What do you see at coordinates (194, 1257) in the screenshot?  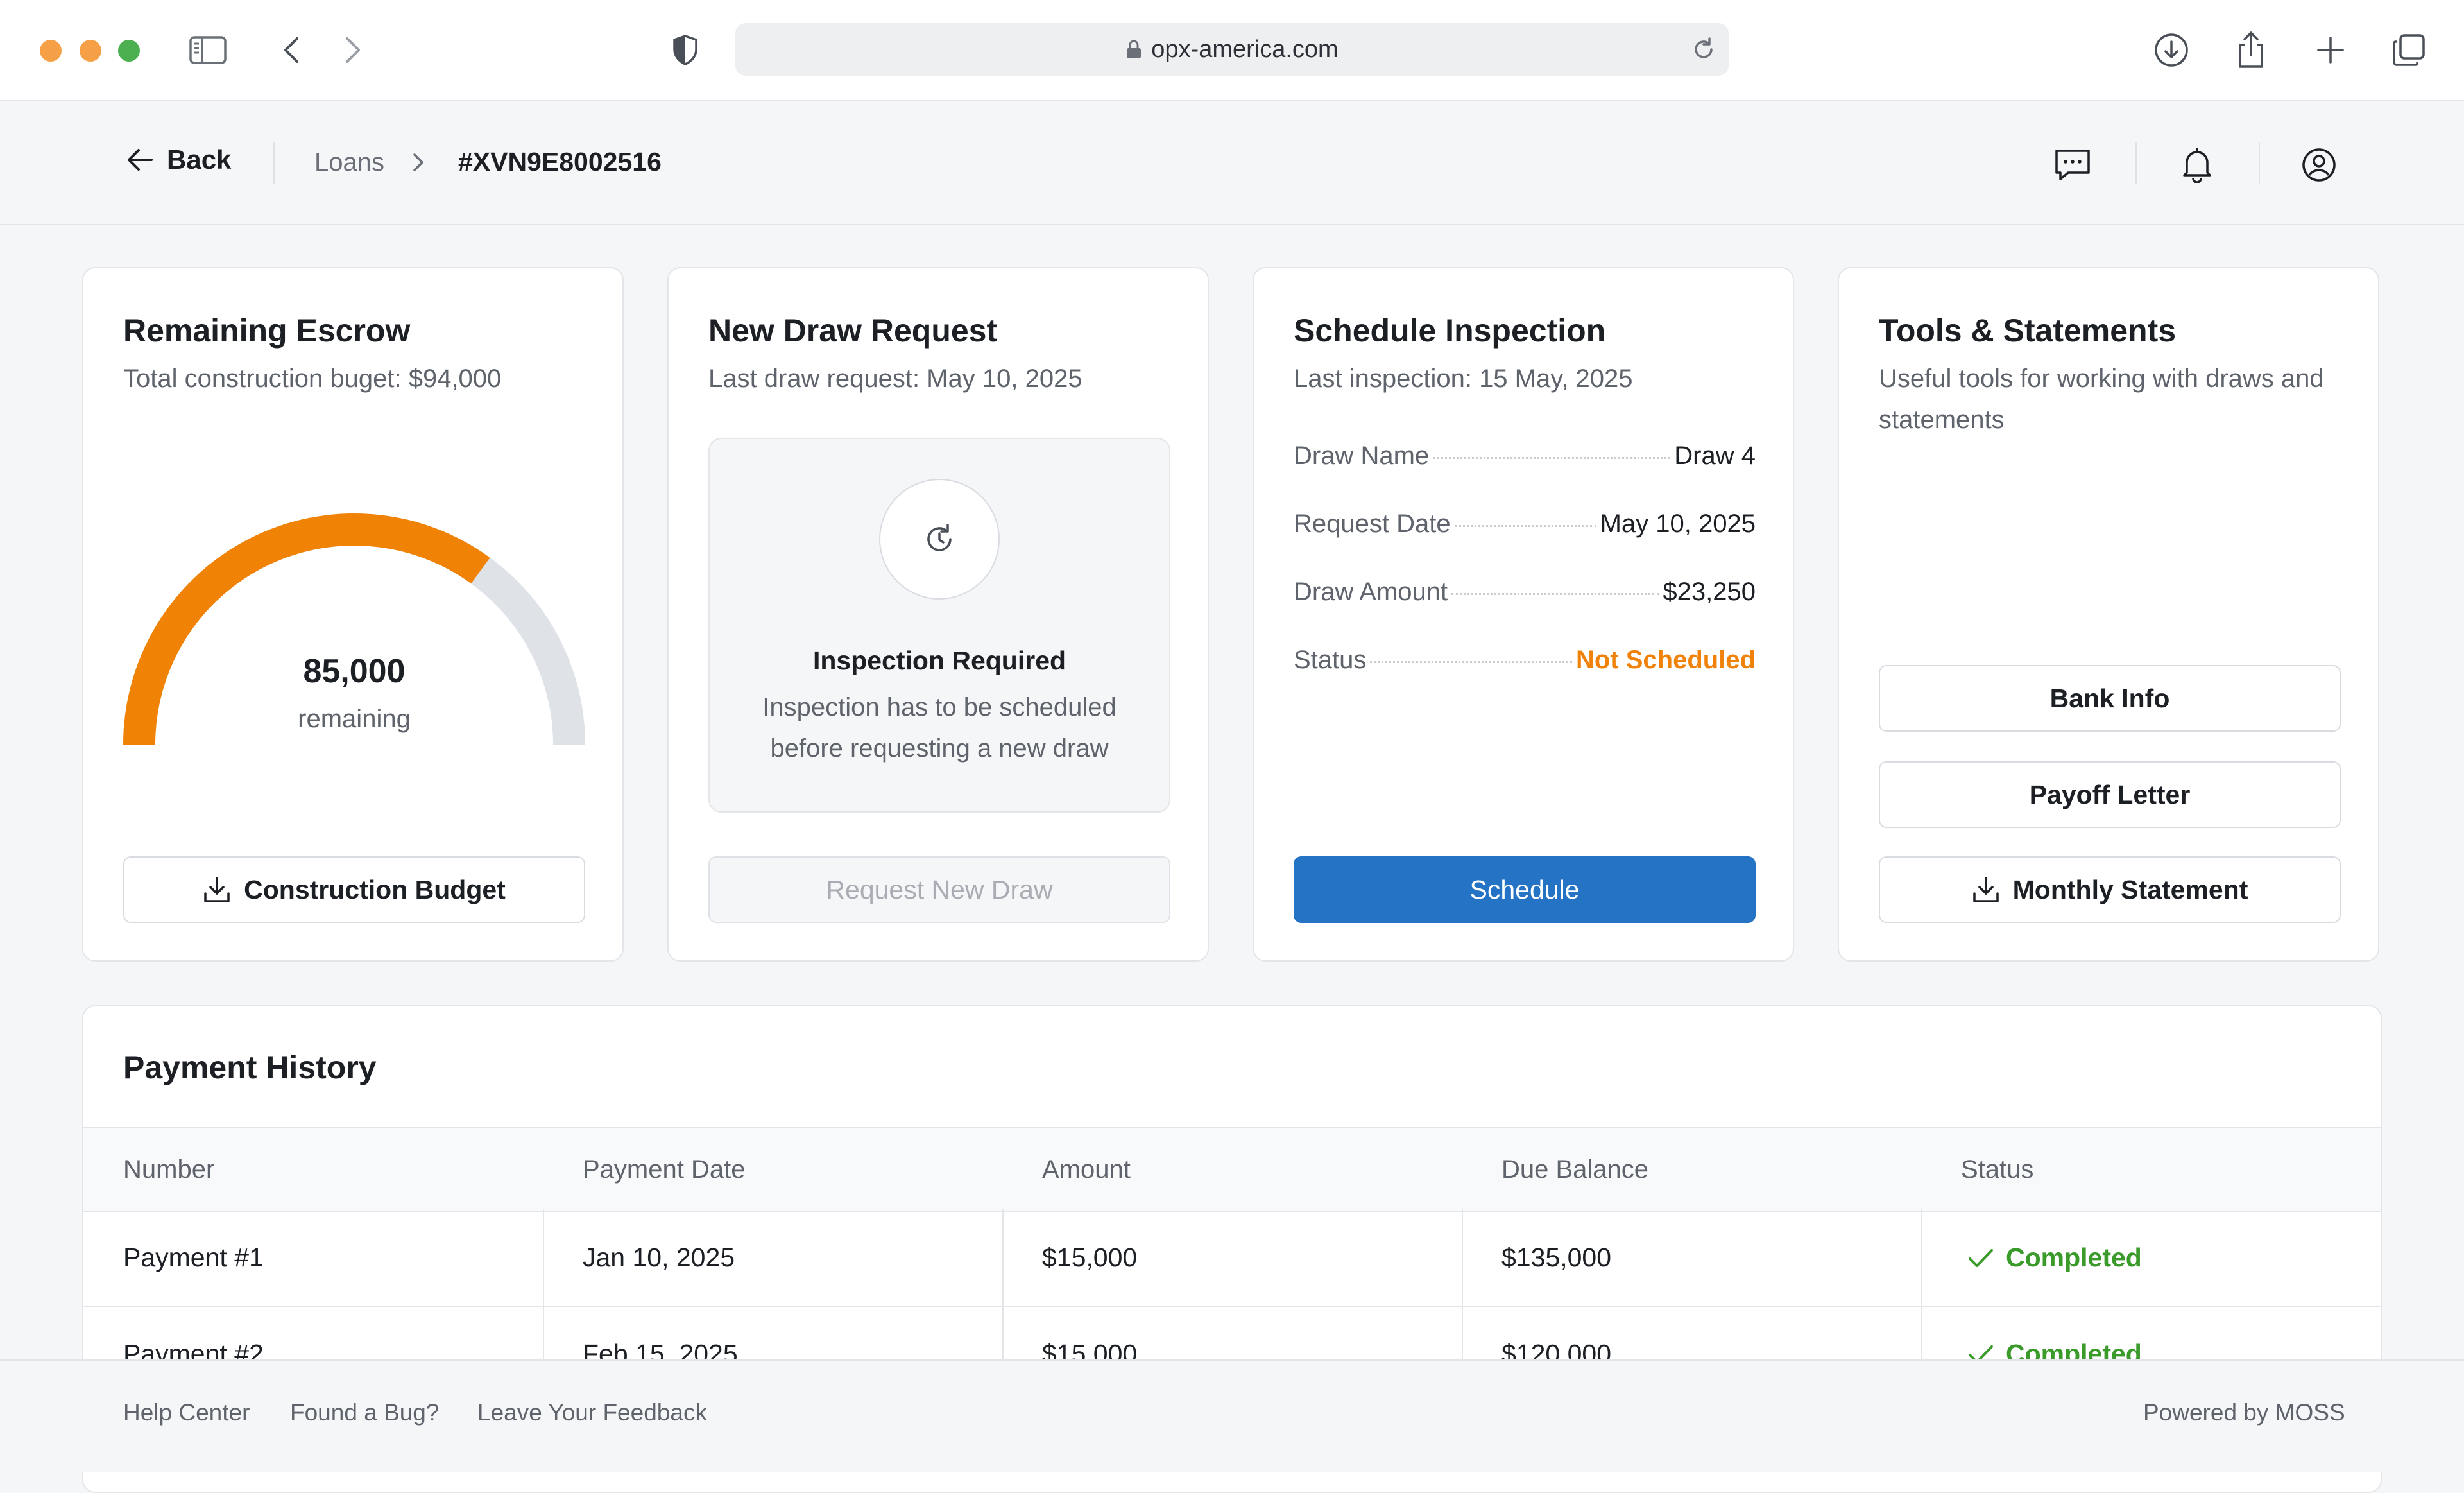 I see `payment-number: Payment #1` at bounding box center [194, 1257].